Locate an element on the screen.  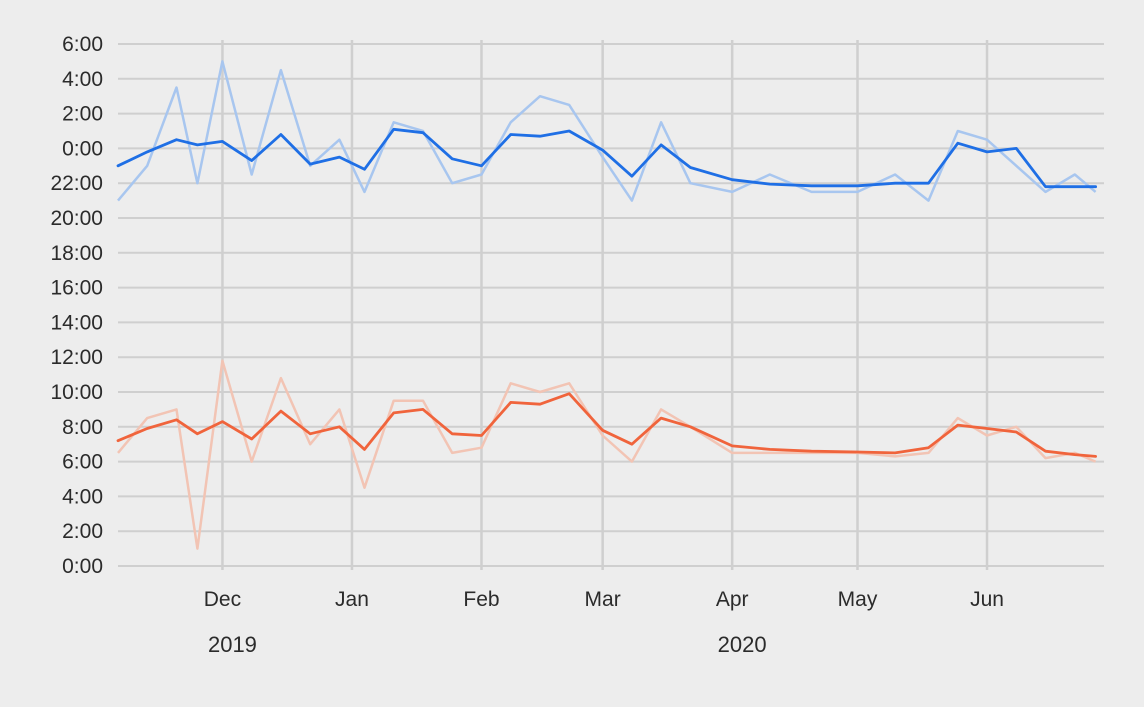
x-tick-label: Jan is located at coordinates (352, 599).